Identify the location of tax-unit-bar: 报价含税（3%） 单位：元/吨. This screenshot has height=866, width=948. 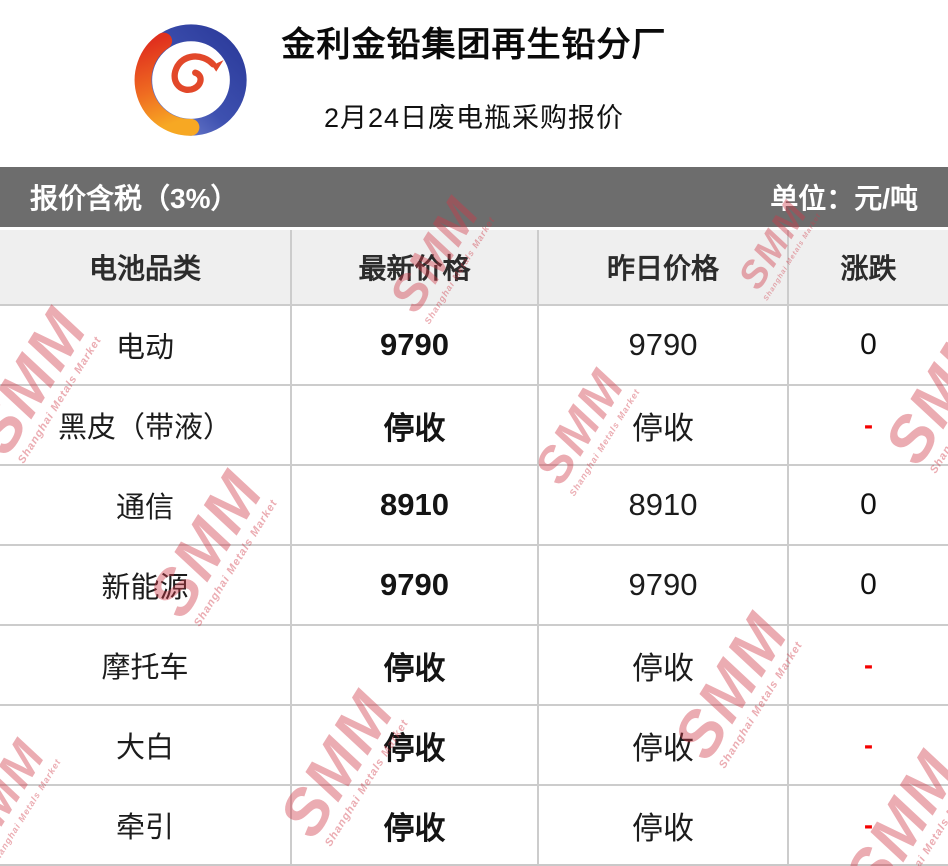
(474, 197).